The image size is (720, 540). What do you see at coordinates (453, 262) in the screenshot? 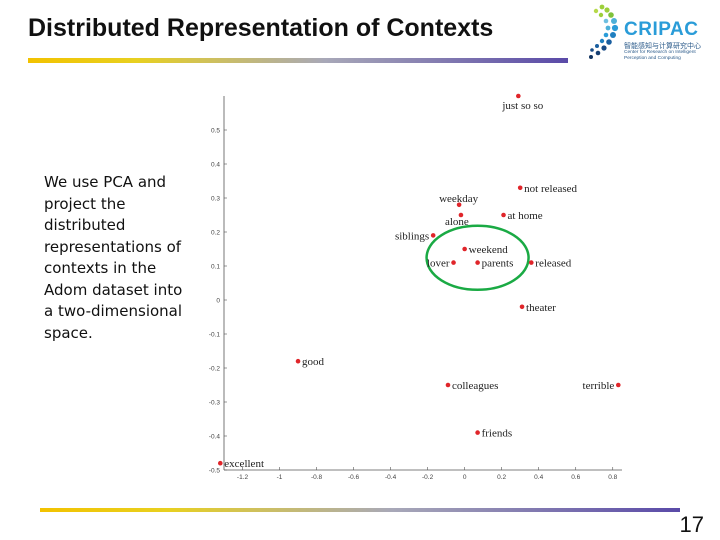
I see `point-lover` at bounding box center [453, 262].